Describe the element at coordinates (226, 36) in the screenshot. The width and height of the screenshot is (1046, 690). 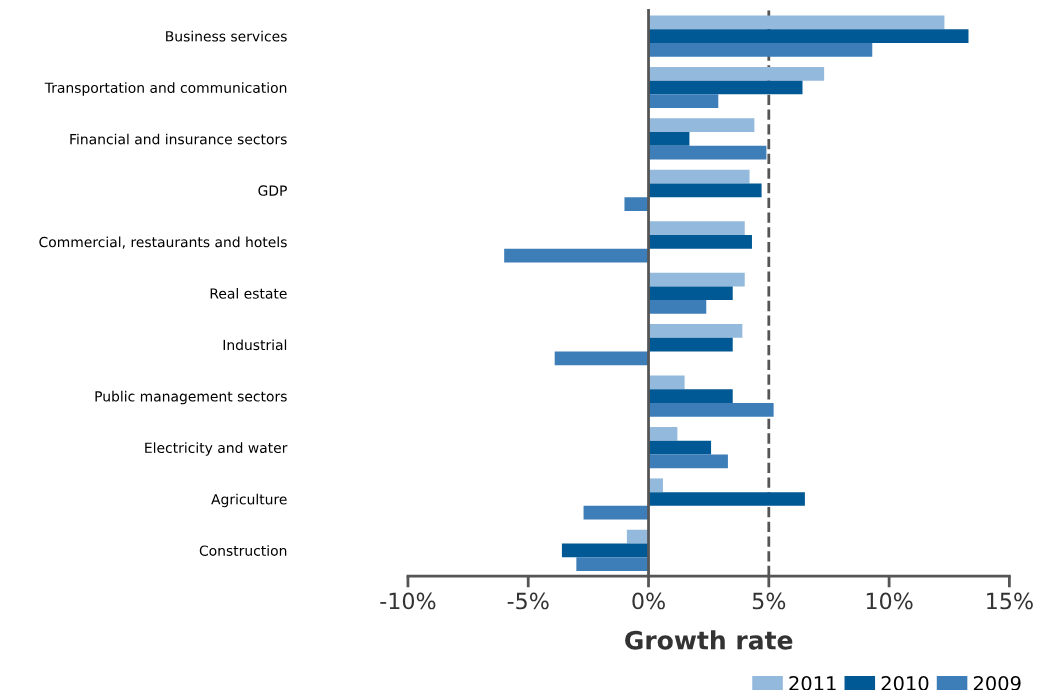
I see `y-tick-label: Business services` at that location.